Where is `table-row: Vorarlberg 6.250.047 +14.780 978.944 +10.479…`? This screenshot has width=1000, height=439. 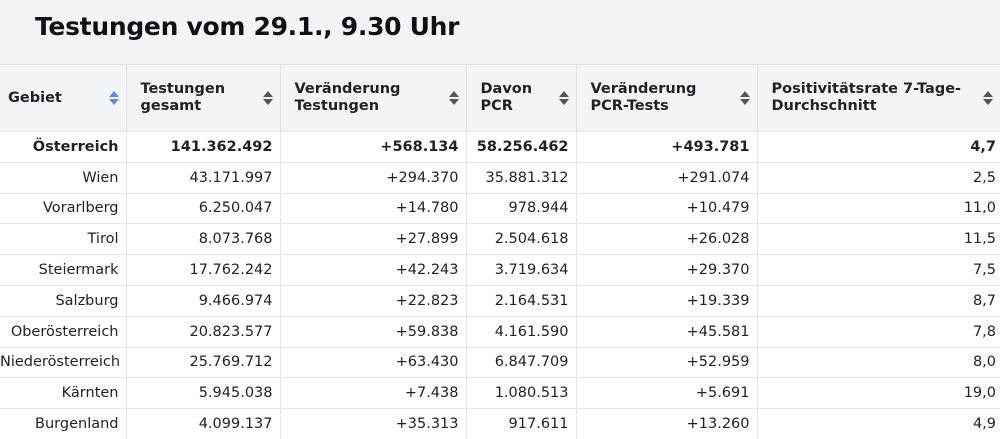 table-row: Vorarlberg 6.250.047 +14.780 978.944 +10.479… is located at coordinates (500, 208).